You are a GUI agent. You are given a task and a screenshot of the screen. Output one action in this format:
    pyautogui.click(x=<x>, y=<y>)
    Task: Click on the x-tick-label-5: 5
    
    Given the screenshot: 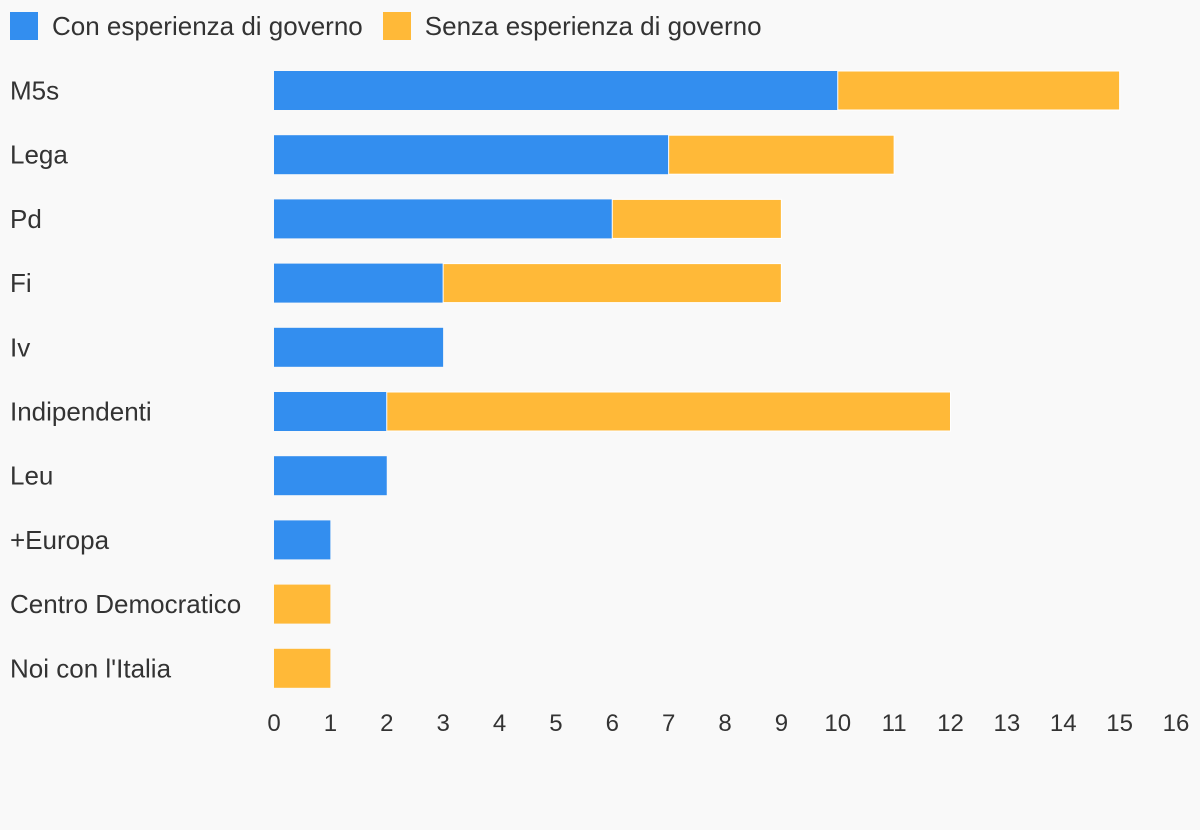 What is the action you would take?
    pyautogui.click(x=555, y=723)
    